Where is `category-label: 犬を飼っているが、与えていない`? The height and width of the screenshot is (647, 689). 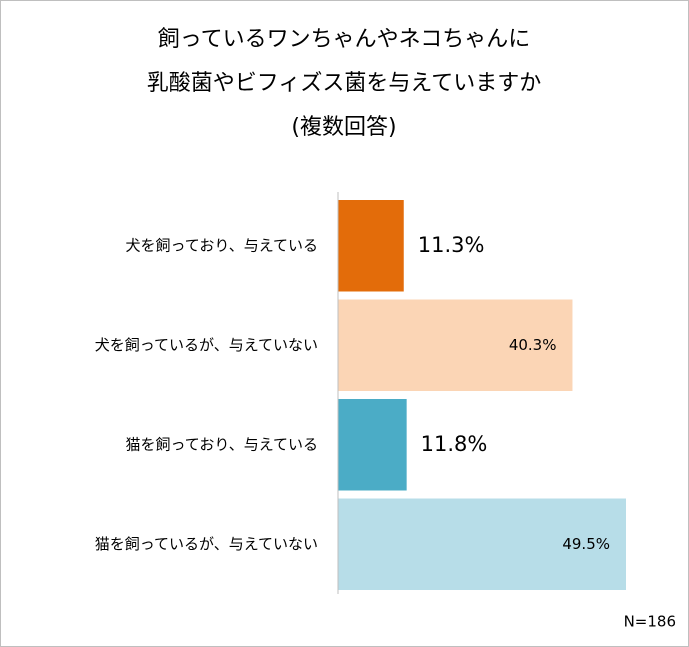
category-label: 犬を飼っているが、与えていない is located at coordinates (206, 345).